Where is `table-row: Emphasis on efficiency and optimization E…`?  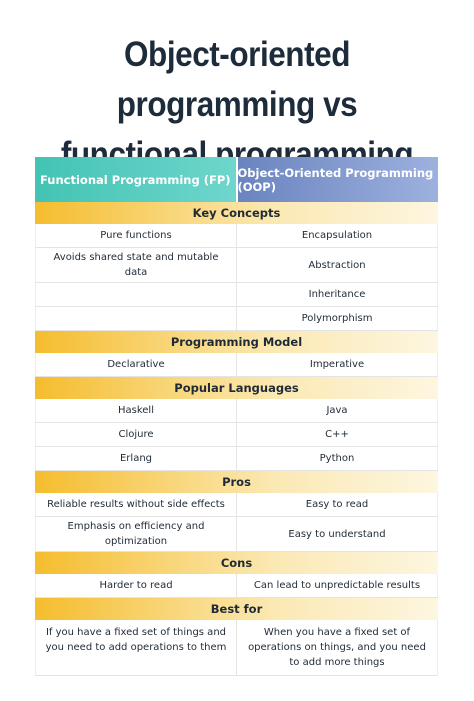
table-row: Emphasis on efficiency and optimization E… is located at coordinates (236, 534).